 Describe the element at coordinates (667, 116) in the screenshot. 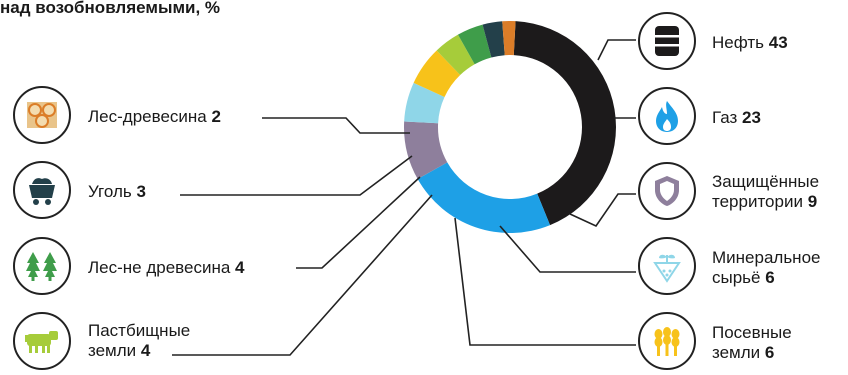

I see `gas-flame-icon` at that location.